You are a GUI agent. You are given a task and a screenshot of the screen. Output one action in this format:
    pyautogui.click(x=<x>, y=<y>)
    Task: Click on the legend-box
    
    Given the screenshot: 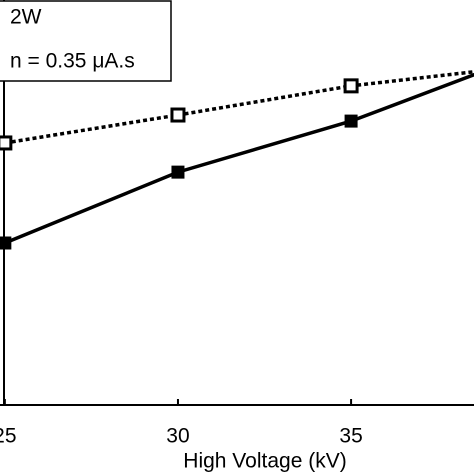 What is the action you would take?
    pyautogui.click(x=86, y=41)
    